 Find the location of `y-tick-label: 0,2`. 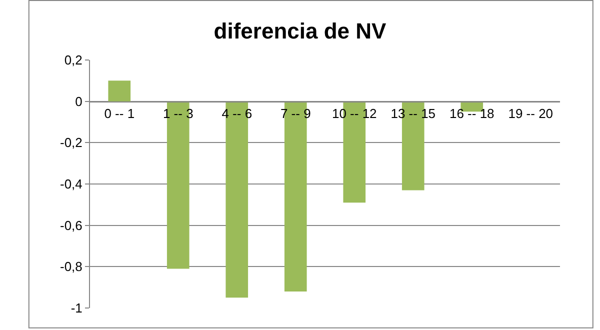

y-tick-label: 0,2 is located at coordinates (73, 60).